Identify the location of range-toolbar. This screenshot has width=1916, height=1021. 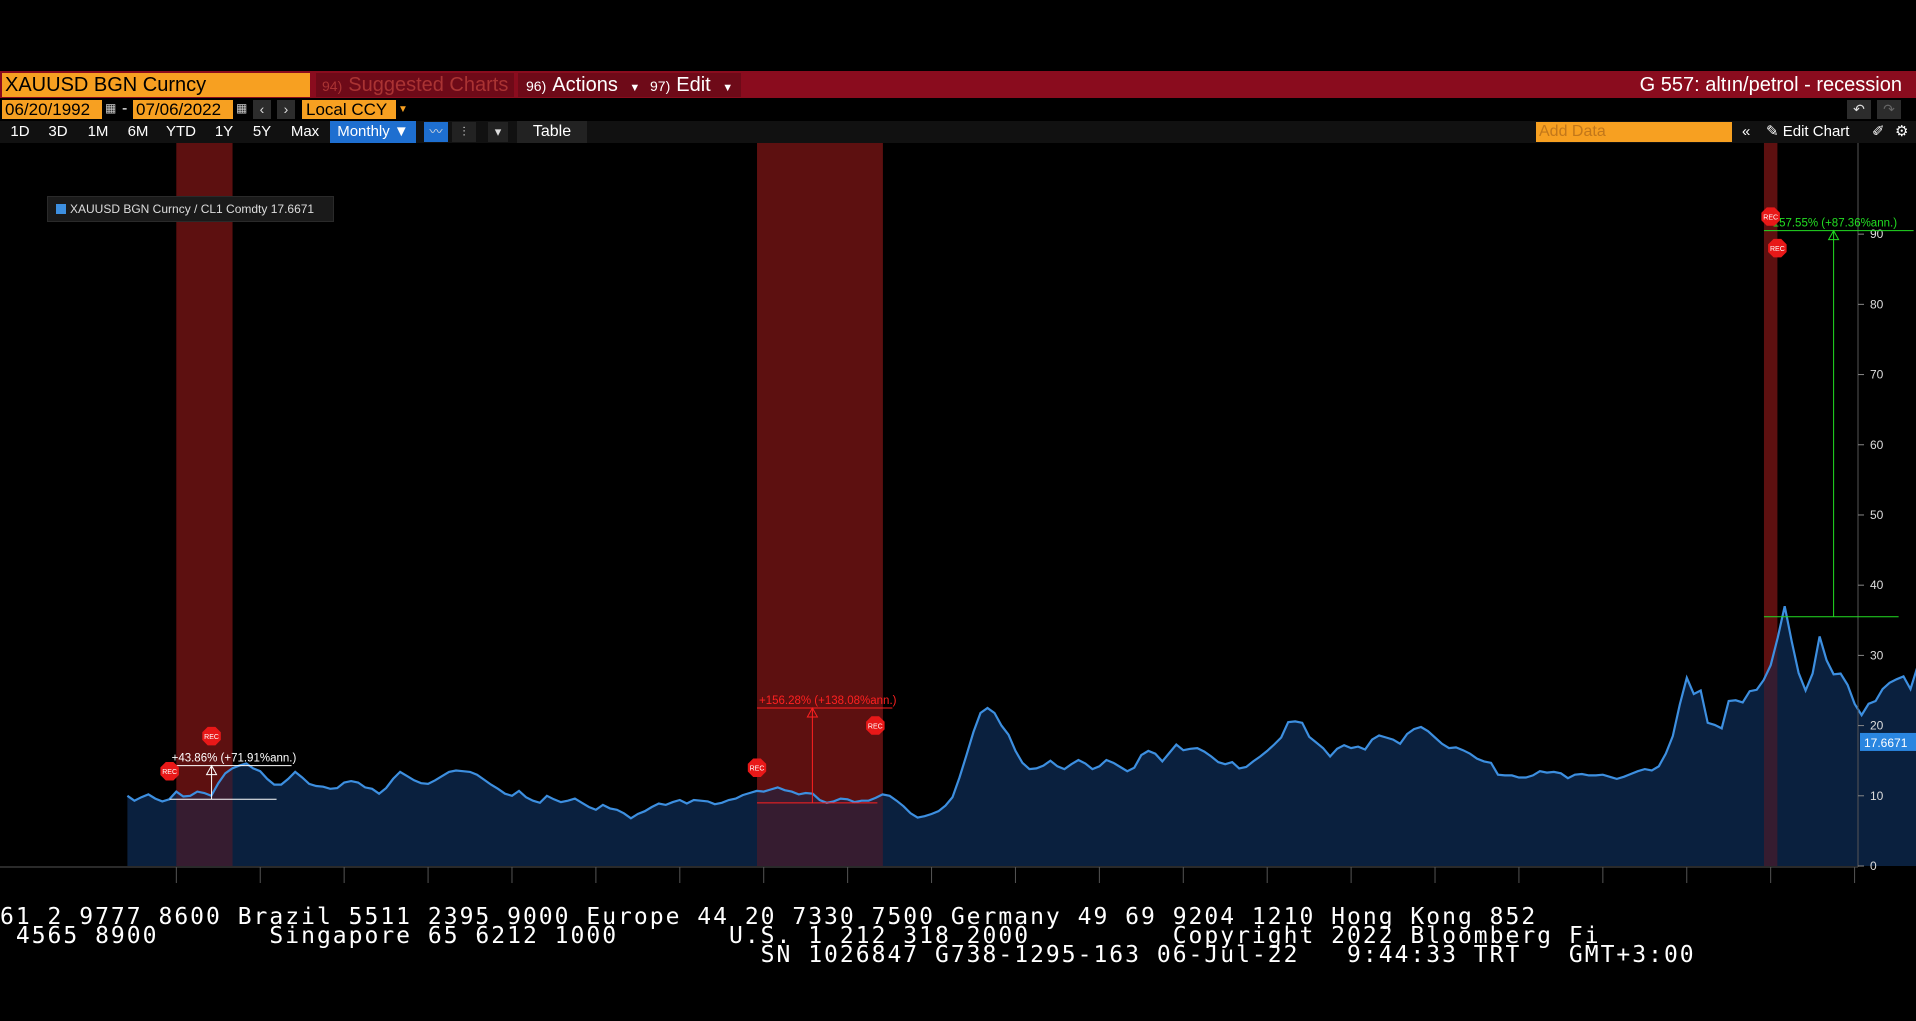
(958, 132).